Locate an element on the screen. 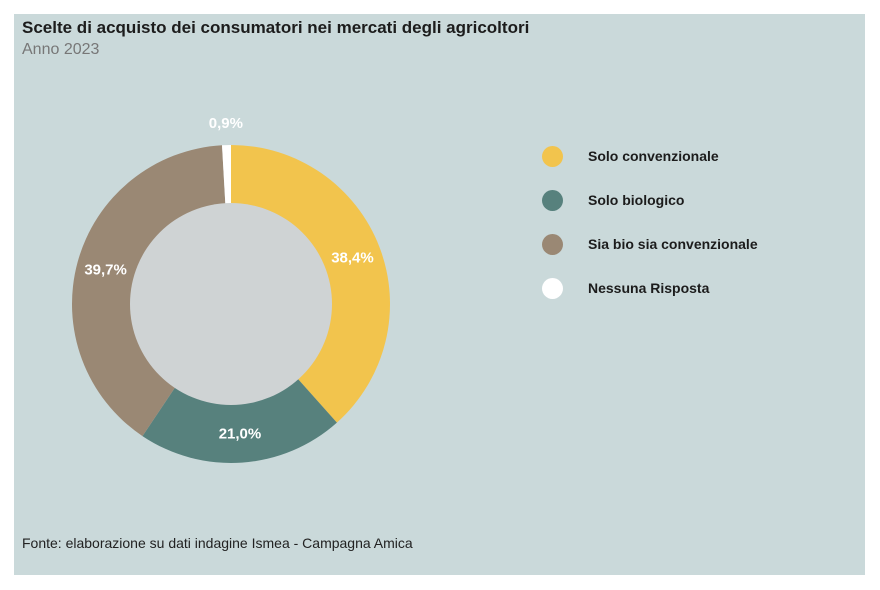 This screenshot has width=880, height=590. legend-label: Solo convenzionale is located at coordinates (653, 156).